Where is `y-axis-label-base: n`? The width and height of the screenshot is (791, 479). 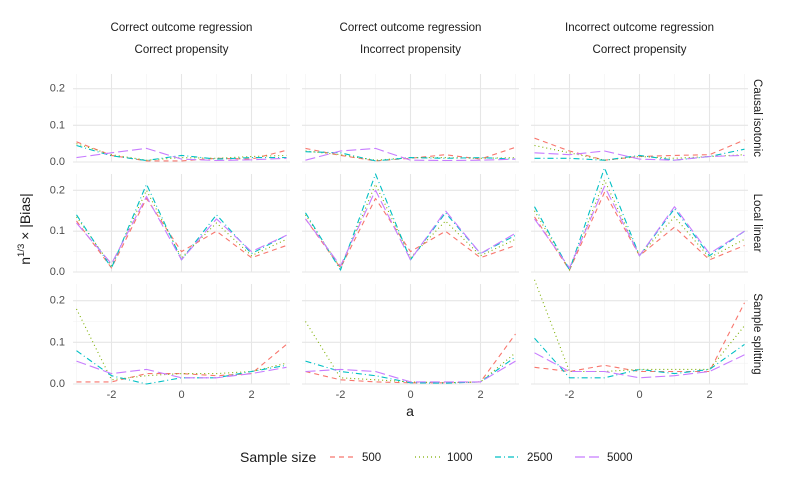 y-axis-label-base: n is located at coordinates (25, 261).